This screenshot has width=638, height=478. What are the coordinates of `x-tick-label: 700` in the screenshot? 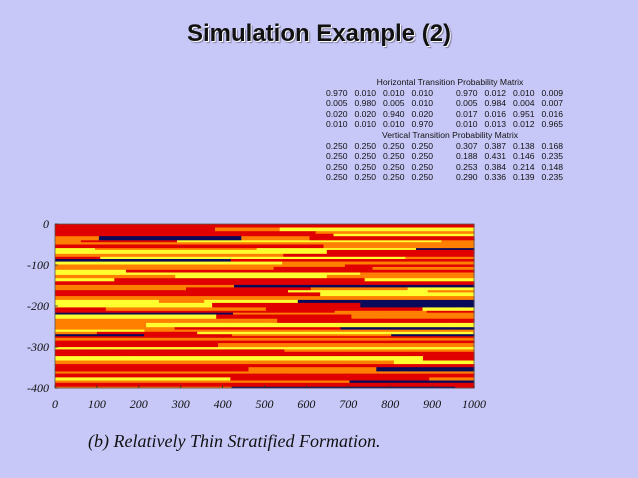 It's located at (348, 404).